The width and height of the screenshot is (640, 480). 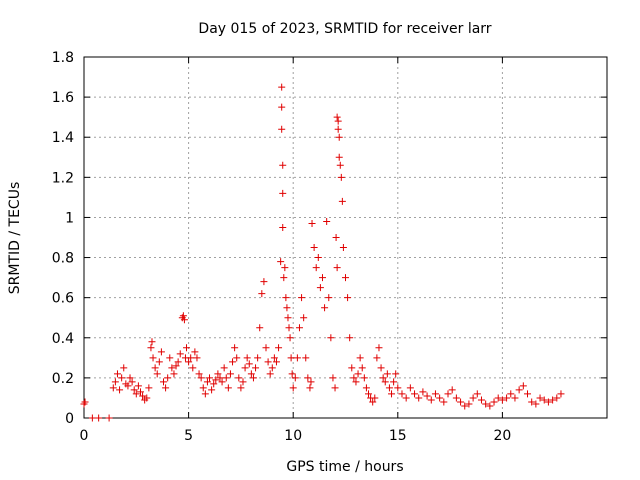 What do you see at coordinates (188, 436) in the screenshot?
I see `x-tick-label: 5` at bounding box center [188, 436].